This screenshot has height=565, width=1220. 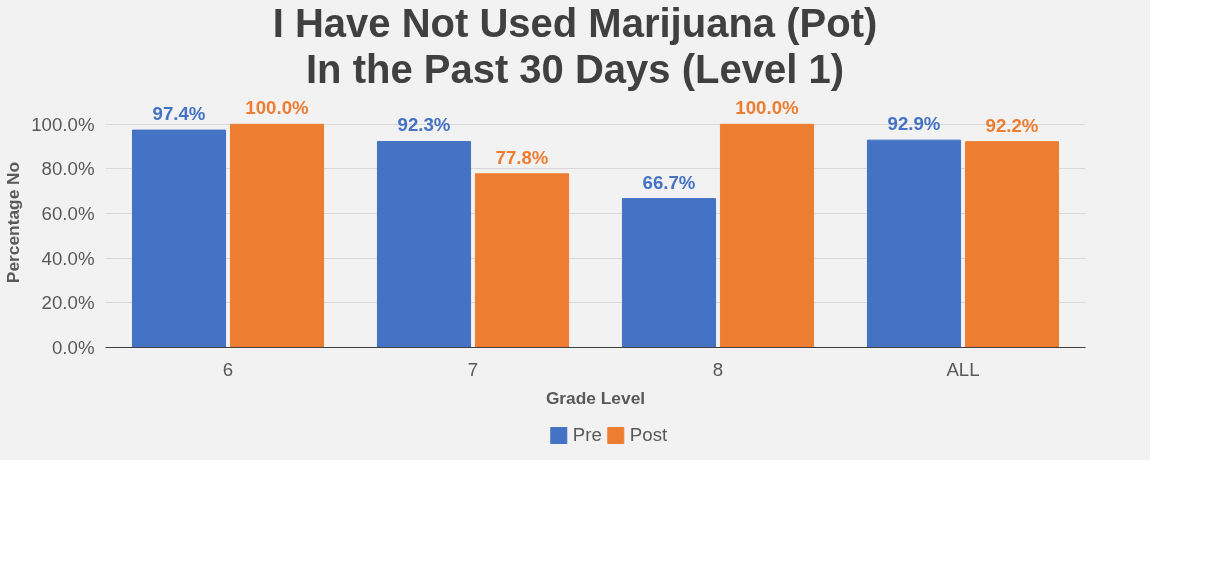 What do you see at coordinates (963, 369) in the screenshot?
I see `x-tick-label: ALL` at bounding box center [963, 369].